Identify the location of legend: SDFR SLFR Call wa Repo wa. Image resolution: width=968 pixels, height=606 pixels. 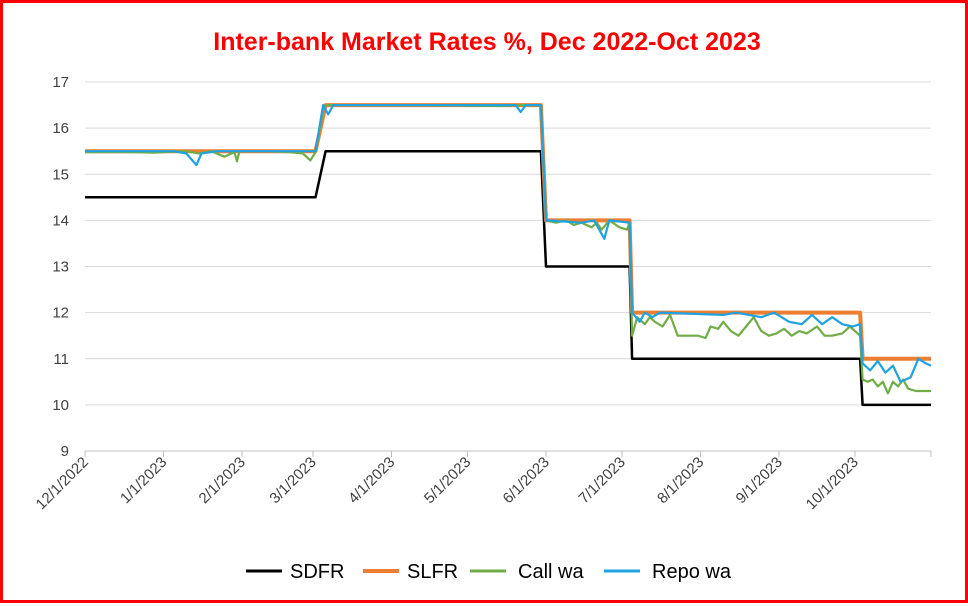
(489, 572).